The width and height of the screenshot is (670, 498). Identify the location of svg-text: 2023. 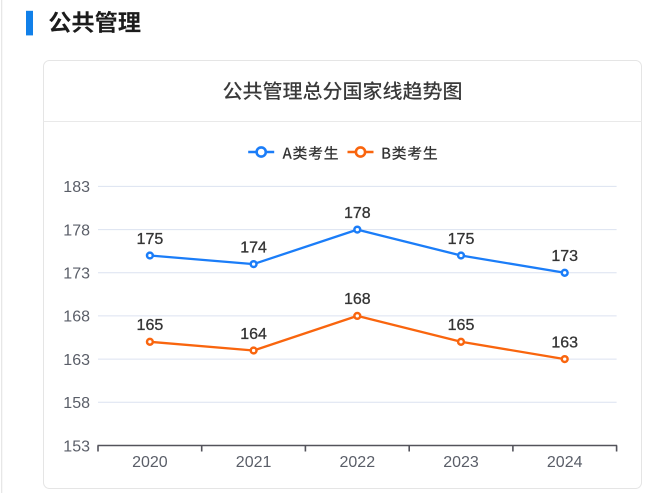
(461, 462).